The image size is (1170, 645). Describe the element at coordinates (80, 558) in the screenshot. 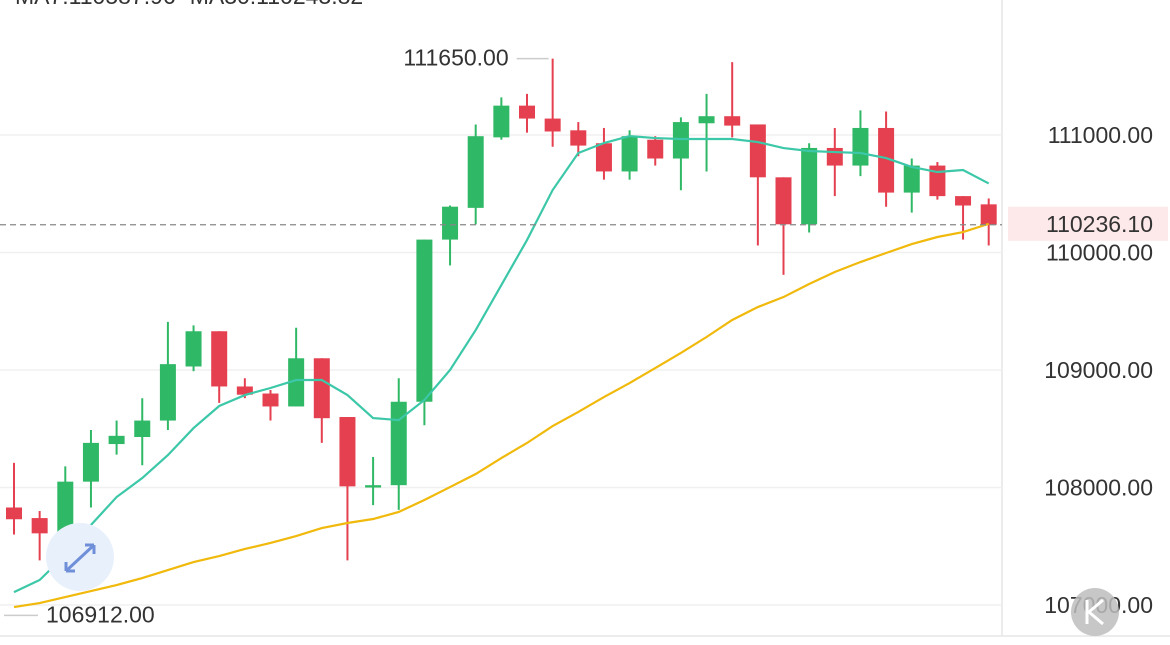

I see `expand-icon` at that location.